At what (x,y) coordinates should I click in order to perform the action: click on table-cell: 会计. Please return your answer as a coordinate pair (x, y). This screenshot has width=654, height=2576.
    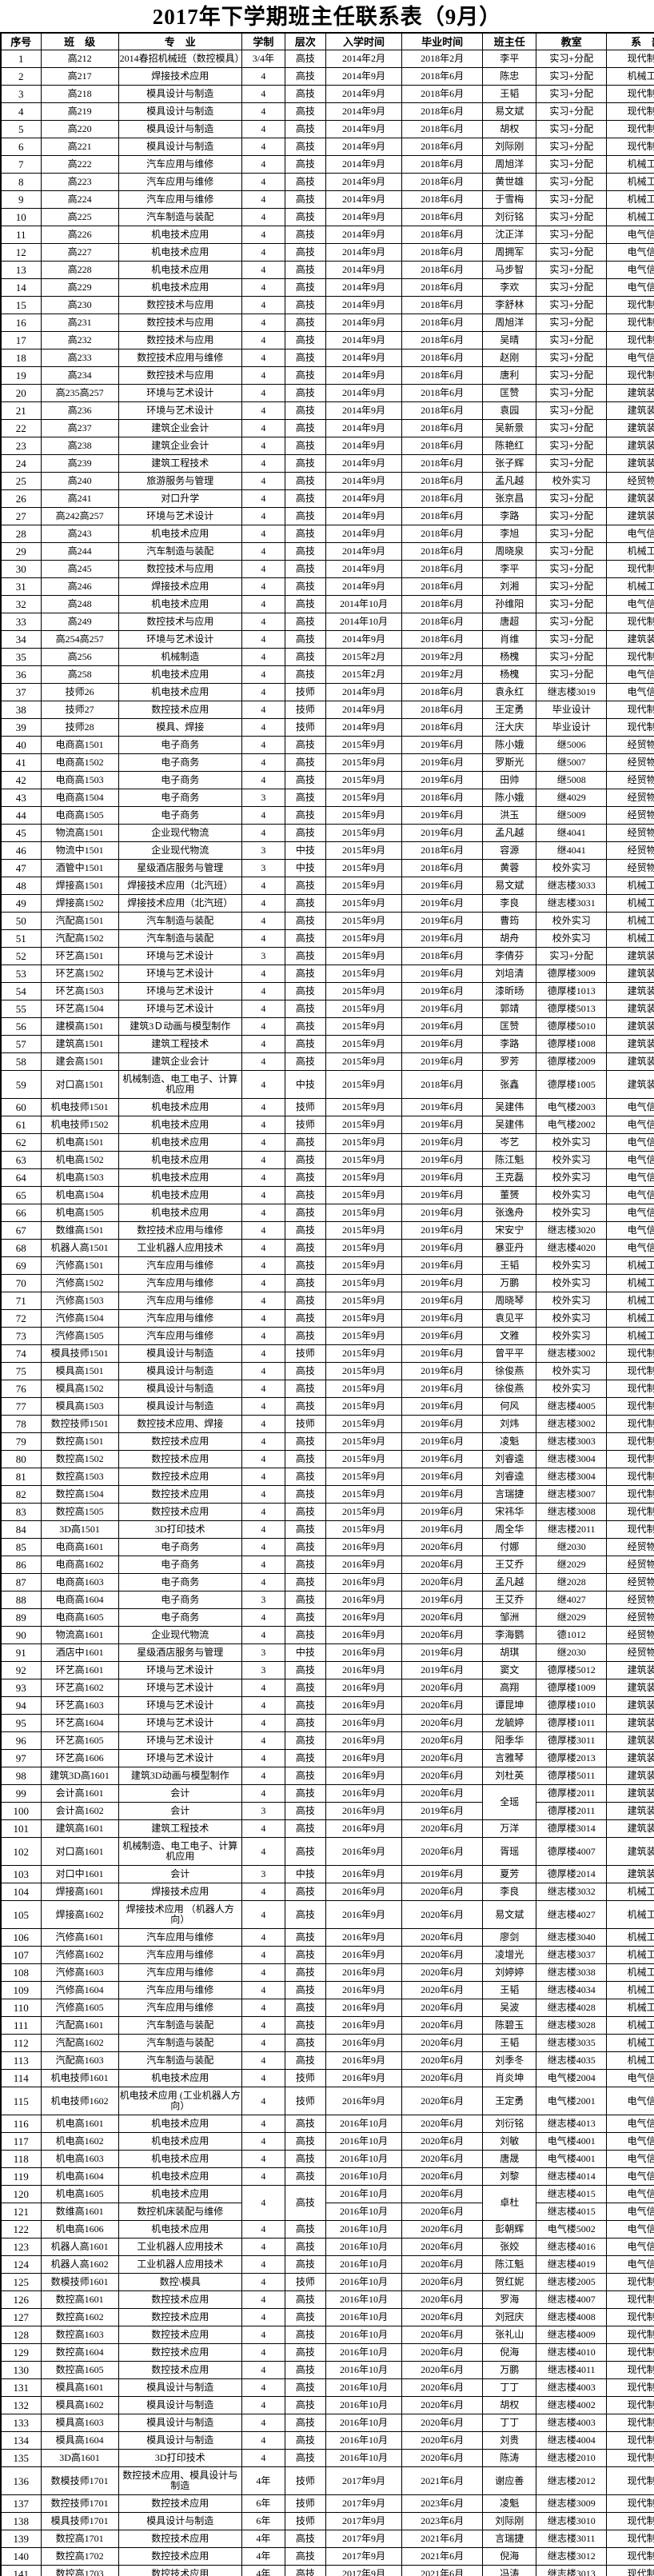
    Looking at the image, I should click on (180, 1874).